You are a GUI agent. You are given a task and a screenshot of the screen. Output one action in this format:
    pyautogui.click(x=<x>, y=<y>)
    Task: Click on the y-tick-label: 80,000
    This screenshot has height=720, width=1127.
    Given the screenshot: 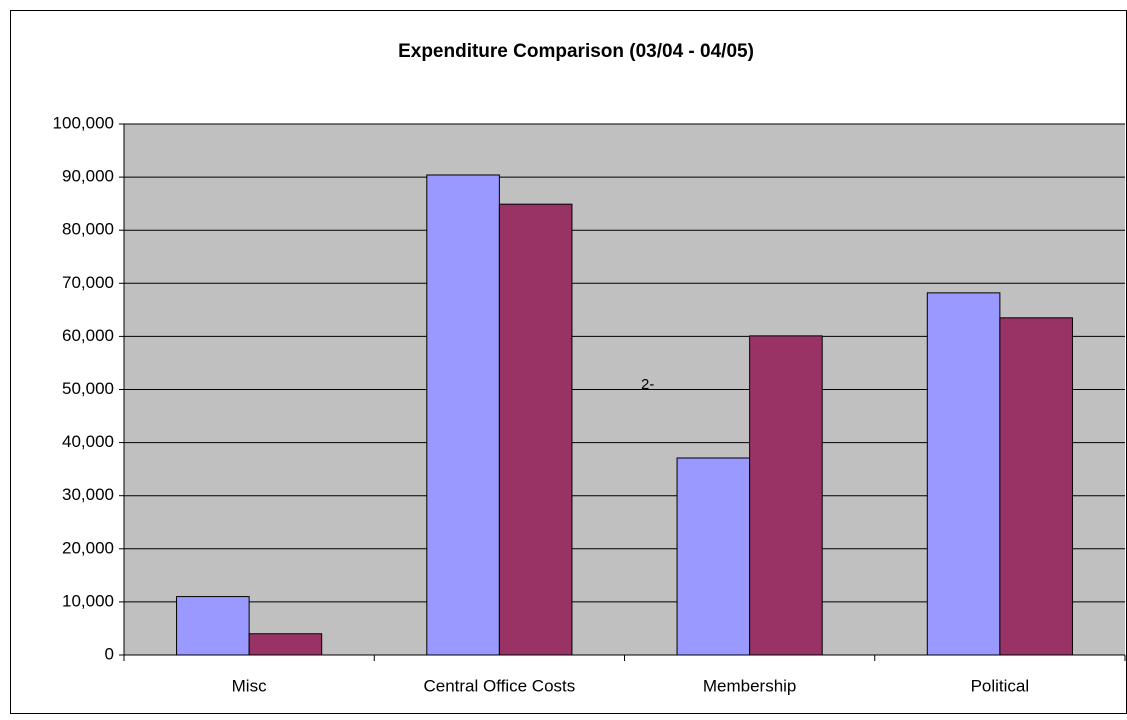 What is the action you would take?
    pyautogui.click(x=88, y=229)
    